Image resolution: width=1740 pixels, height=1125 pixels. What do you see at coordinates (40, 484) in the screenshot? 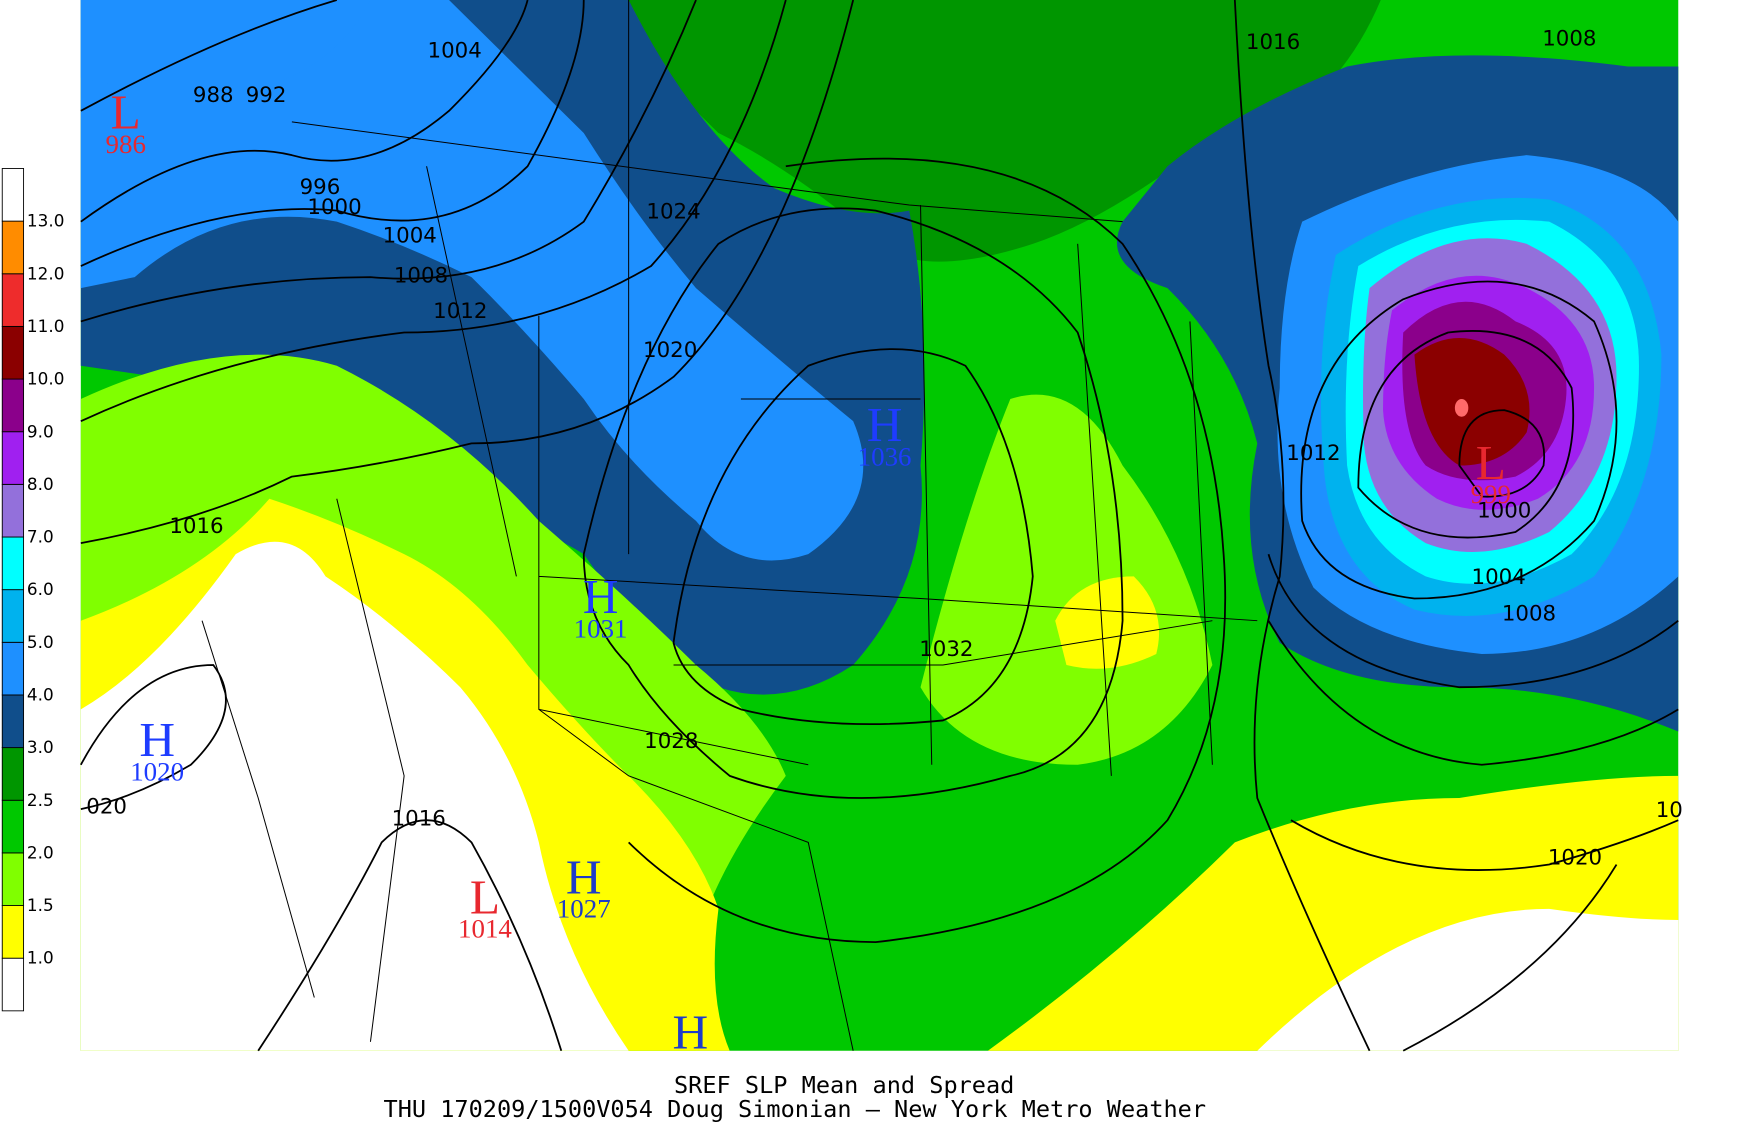
I see `colorbar-label: 8.0` at bounding box center [40, 484].